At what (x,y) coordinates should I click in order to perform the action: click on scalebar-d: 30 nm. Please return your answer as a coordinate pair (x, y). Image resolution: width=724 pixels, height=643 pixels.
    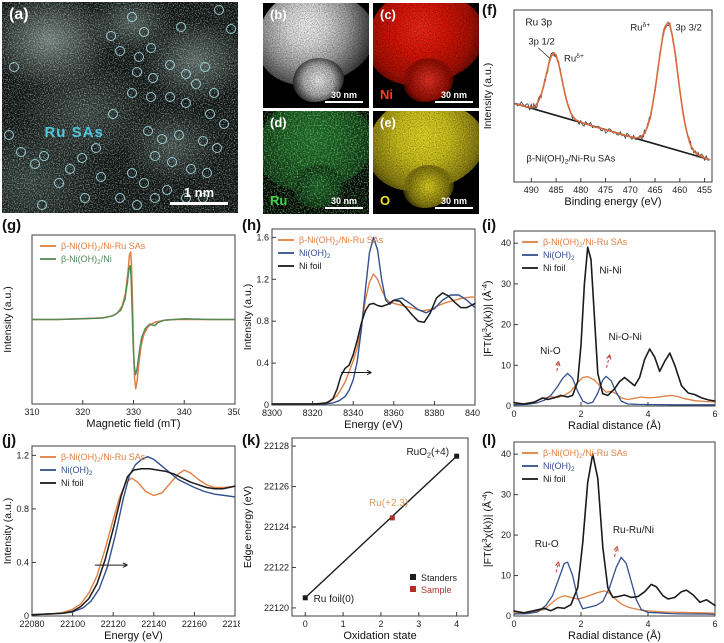
    Looking at the image, I should click on (344, 202).